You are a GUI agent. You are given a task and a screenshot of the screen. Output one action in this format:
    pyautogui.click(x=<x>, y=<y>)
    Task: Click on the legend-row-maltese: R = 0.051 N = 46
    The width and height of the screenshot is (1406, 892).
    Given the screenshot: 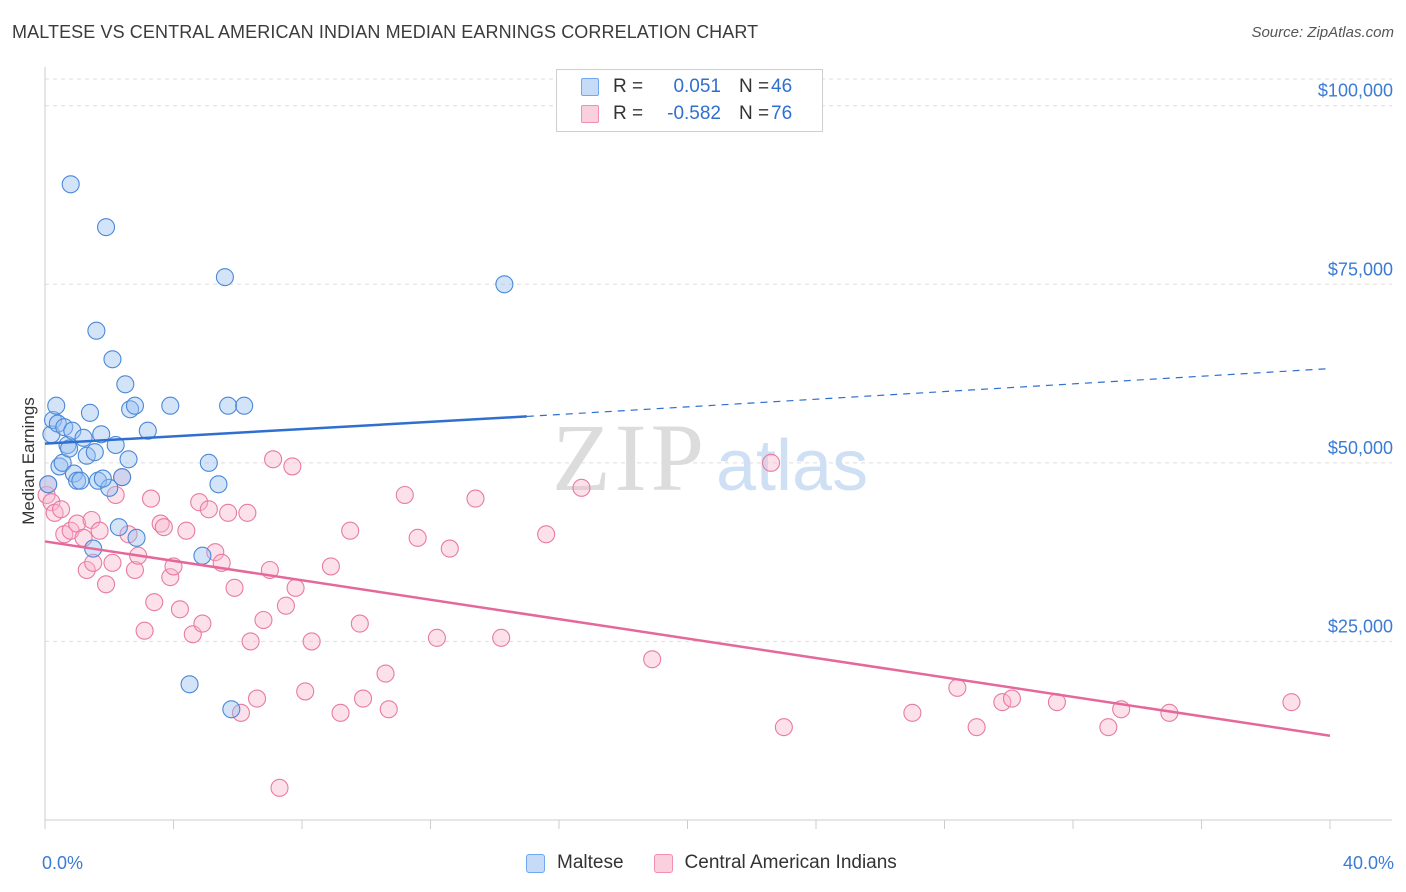 What is the action you would take?
    pyautogui.click(x=686, y=87)
    